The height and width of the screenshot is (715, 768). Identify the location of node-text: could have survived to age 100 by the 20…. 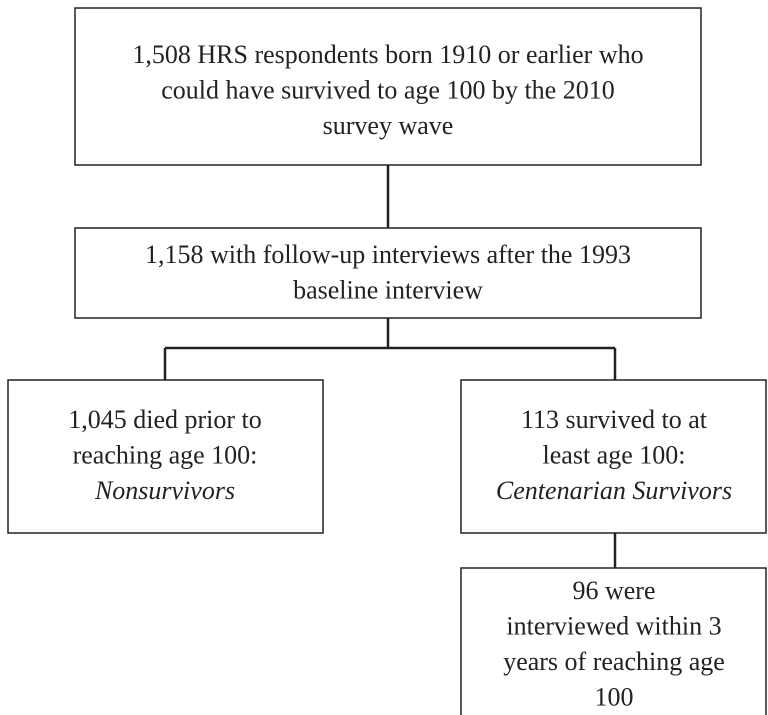
(387, 89).